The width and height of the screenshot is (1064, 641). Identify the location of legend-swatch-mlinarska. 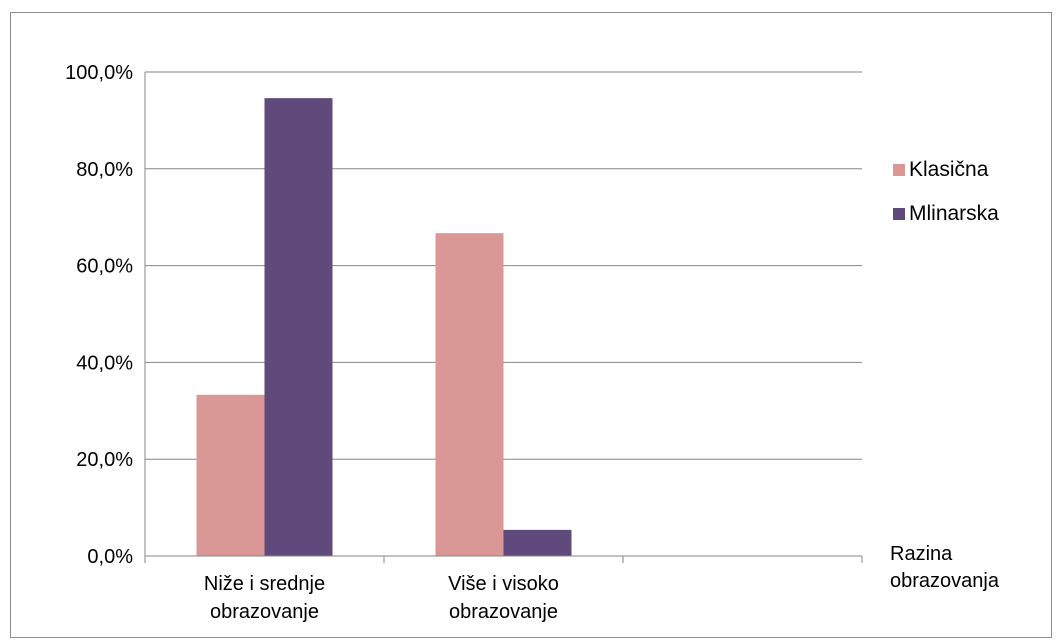
(899, 214).